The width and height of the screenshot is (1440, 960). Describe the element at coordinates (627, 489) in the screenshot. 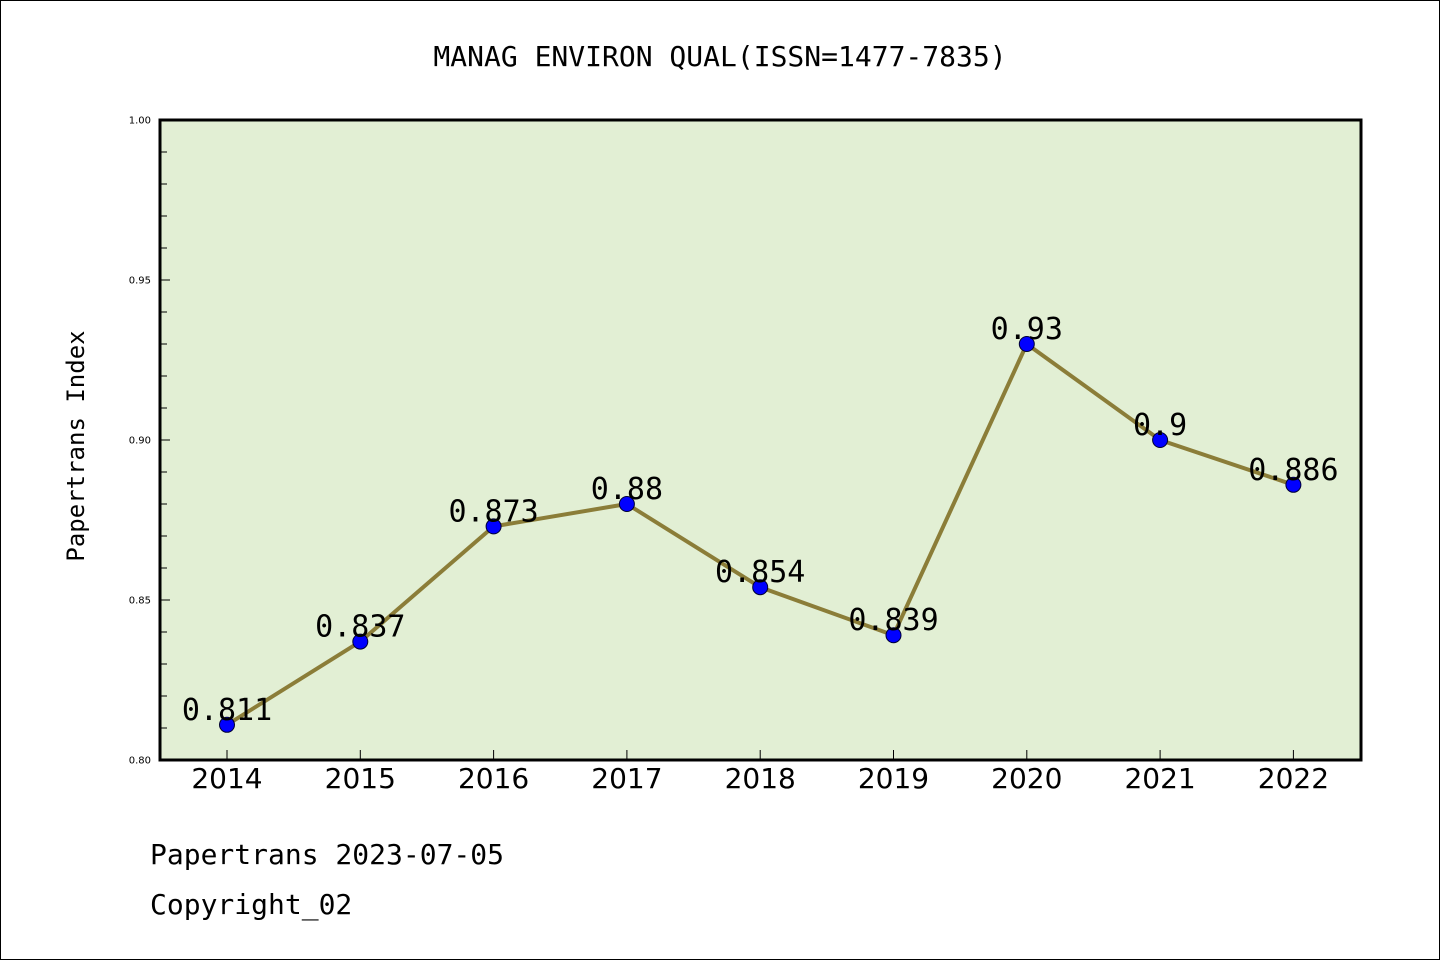

I see `data-label: 0.88` at that location.